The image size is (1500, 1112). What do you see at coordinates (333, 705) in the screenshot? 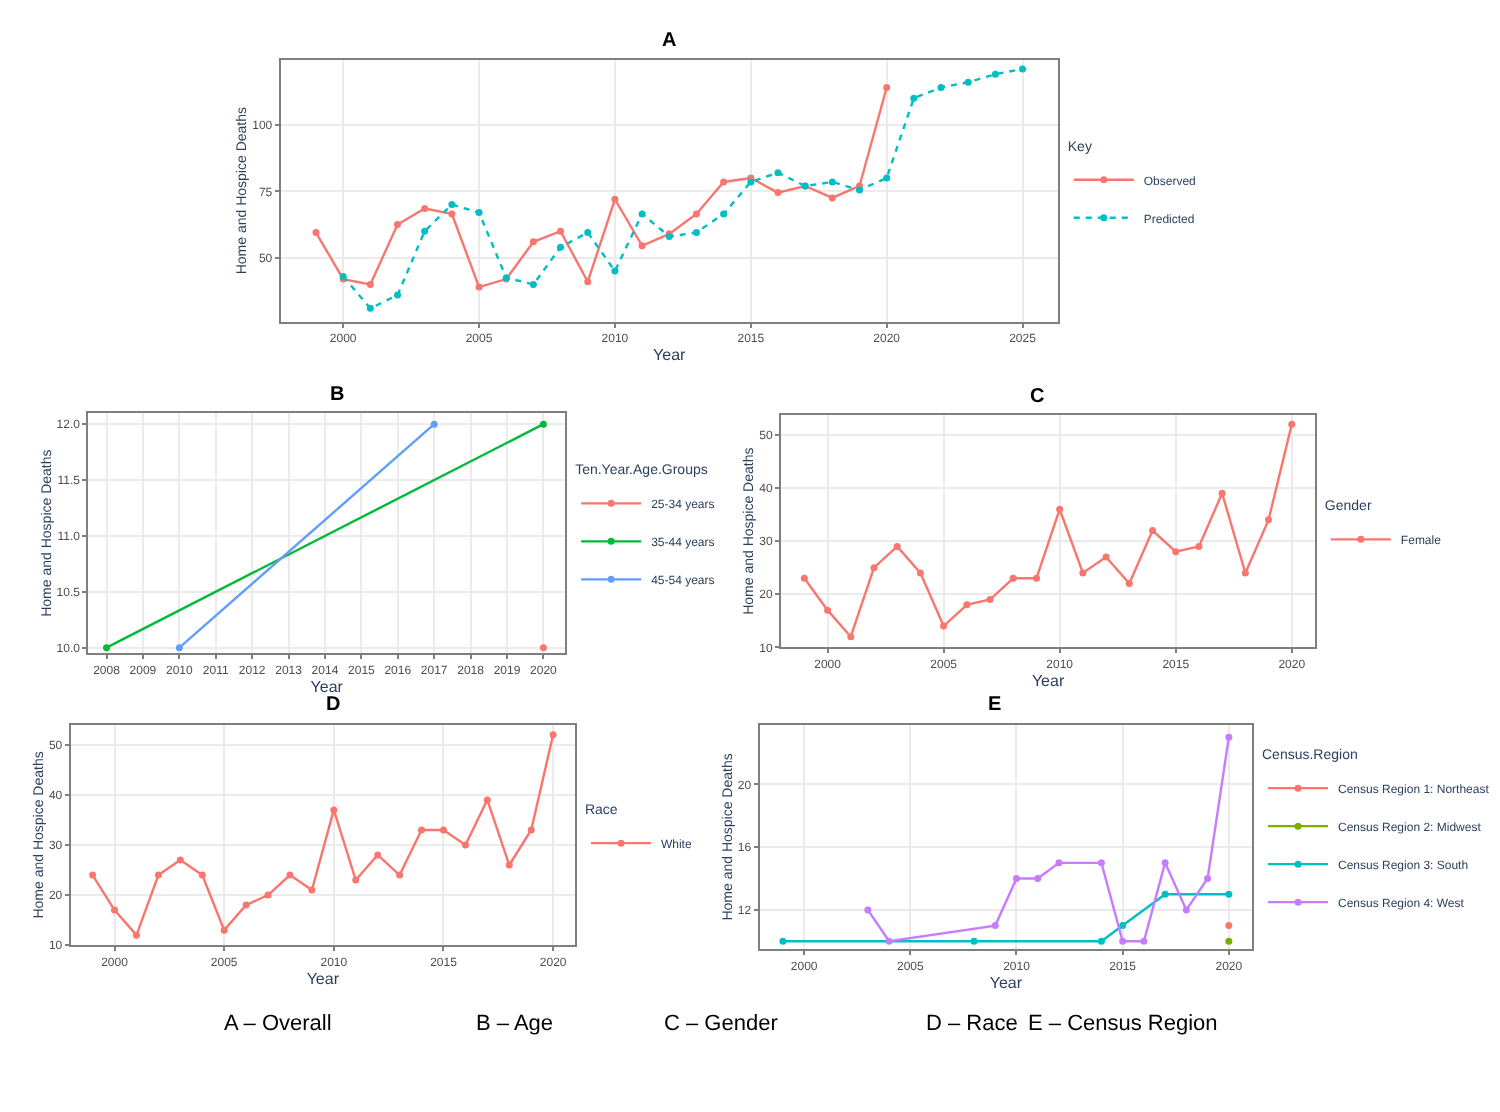
I see `chart-title: D` at bounding box center [333, 705].